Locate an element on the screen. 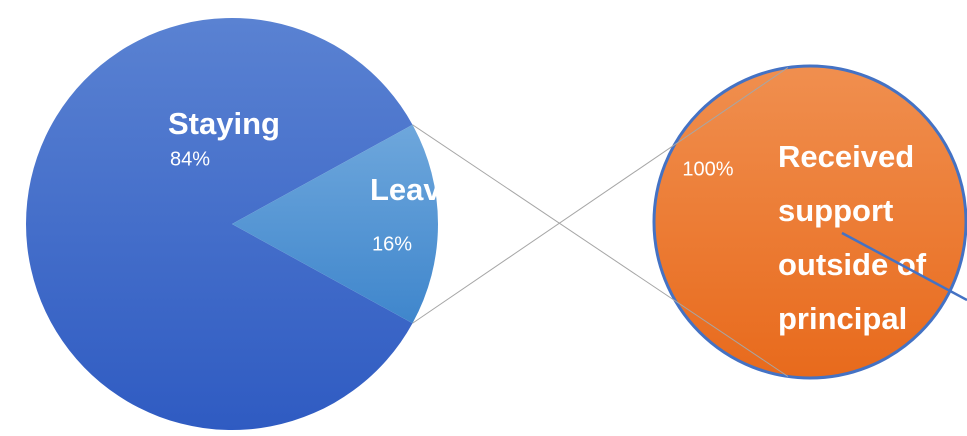 The height and width of the screenshot is (436, 967). slice-edge is located at coordinates (904, 266).